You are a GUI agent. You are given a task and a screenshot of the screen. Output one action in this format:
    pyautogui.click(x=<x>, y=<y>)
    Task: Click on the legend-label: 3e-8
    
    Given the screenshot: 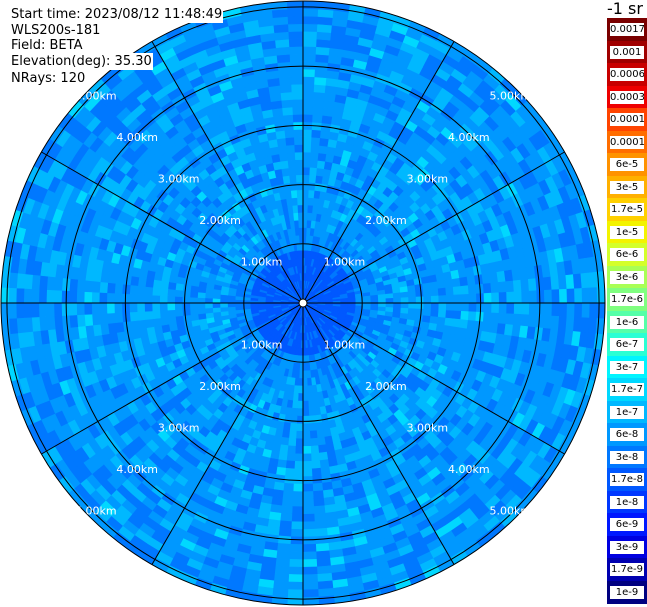 What is the action you would take?
    pyautogui.click(x=627, y=457)
    